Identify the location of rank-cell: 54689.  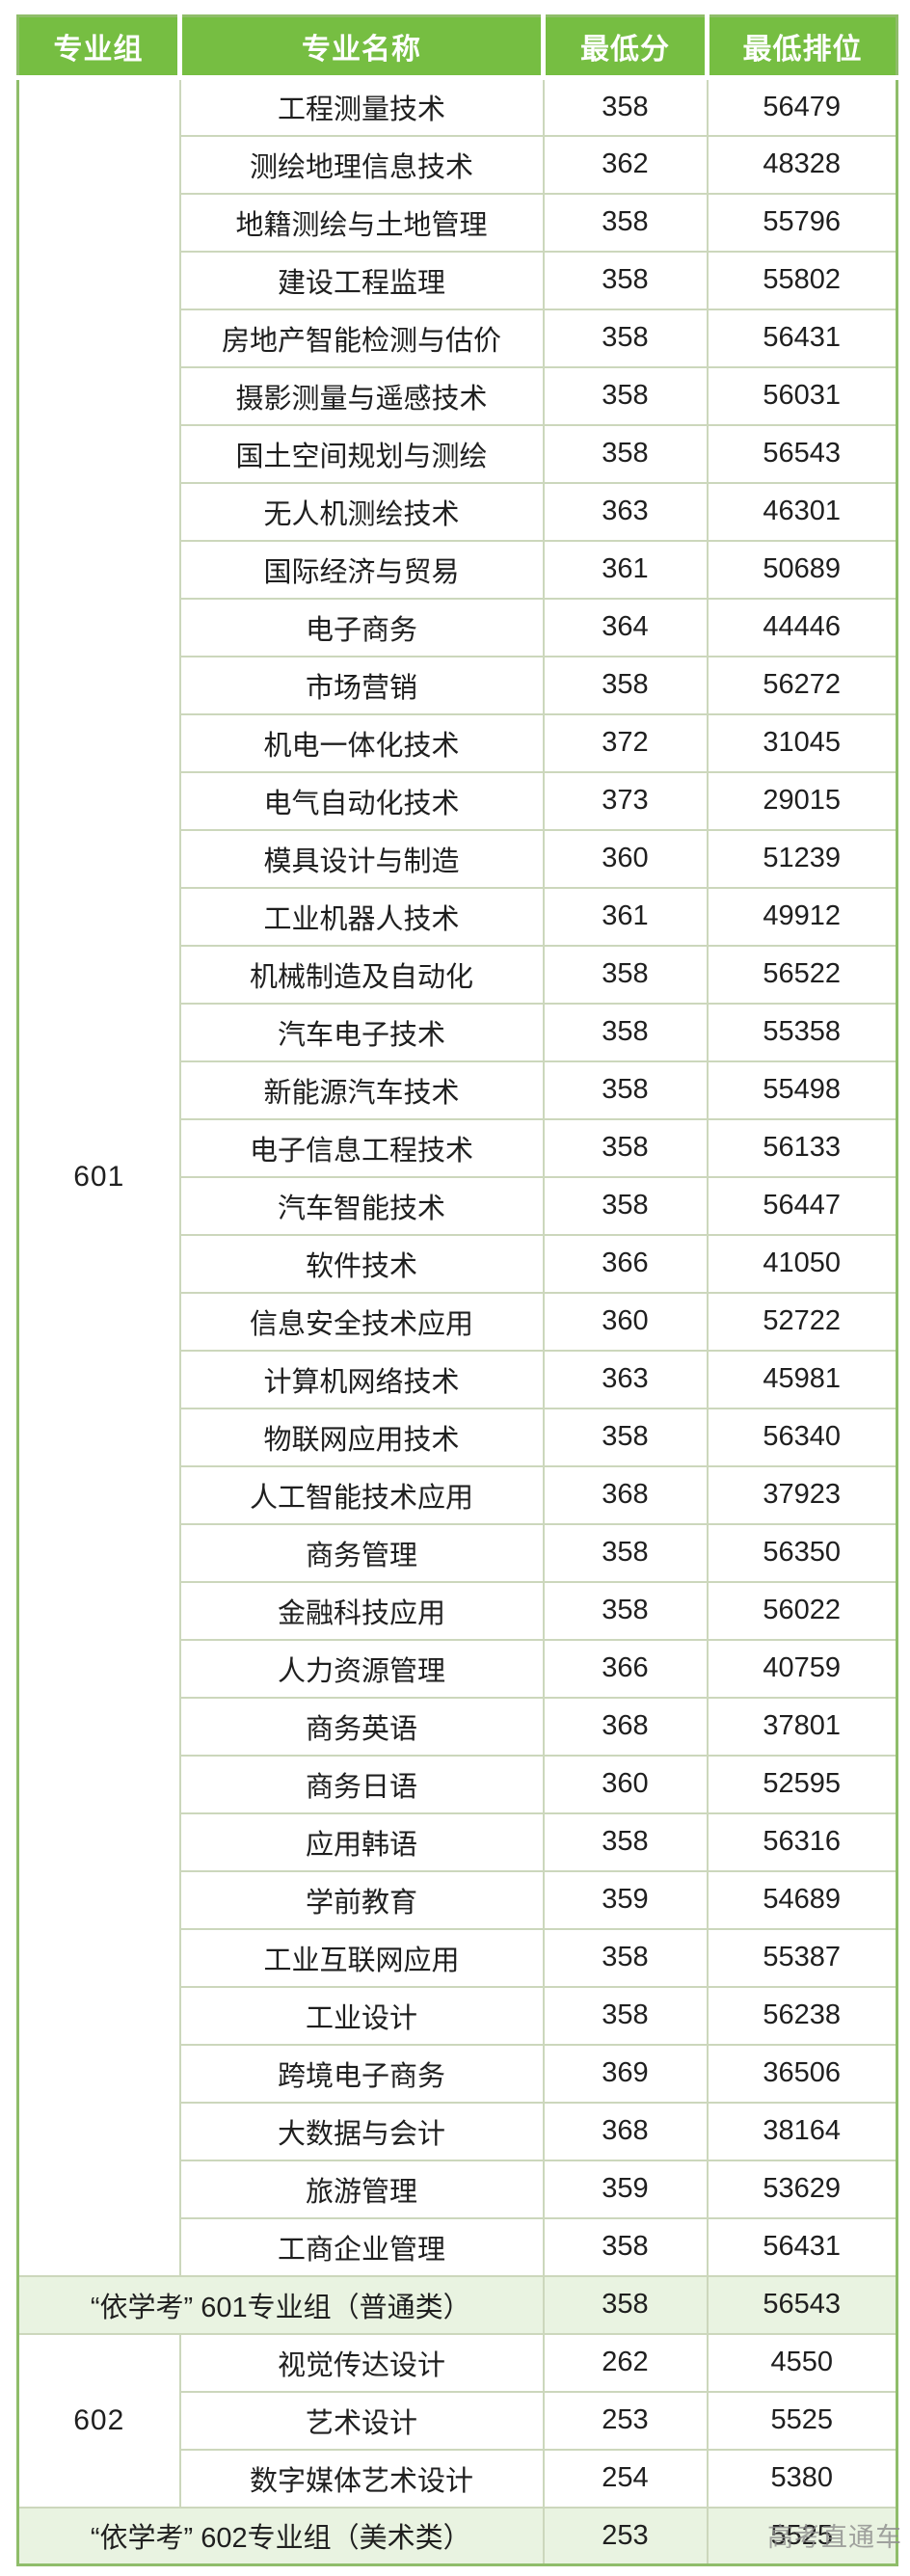
(802, 1900).